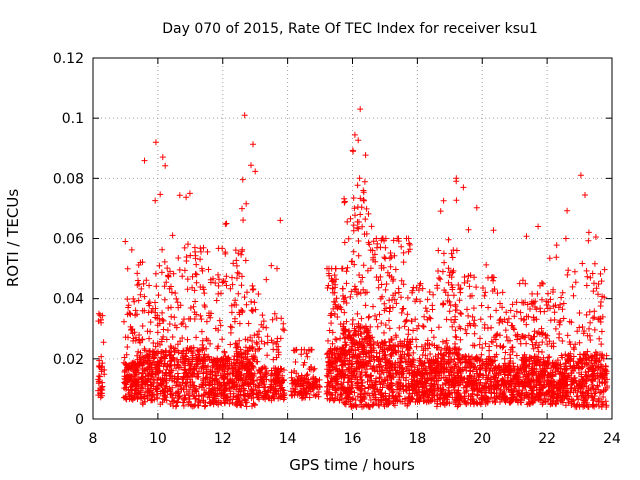  What do you see at coordinates (158, 439) in the screenshot?
I see `x-tick-label: 10` at bounding box center [158, 439].